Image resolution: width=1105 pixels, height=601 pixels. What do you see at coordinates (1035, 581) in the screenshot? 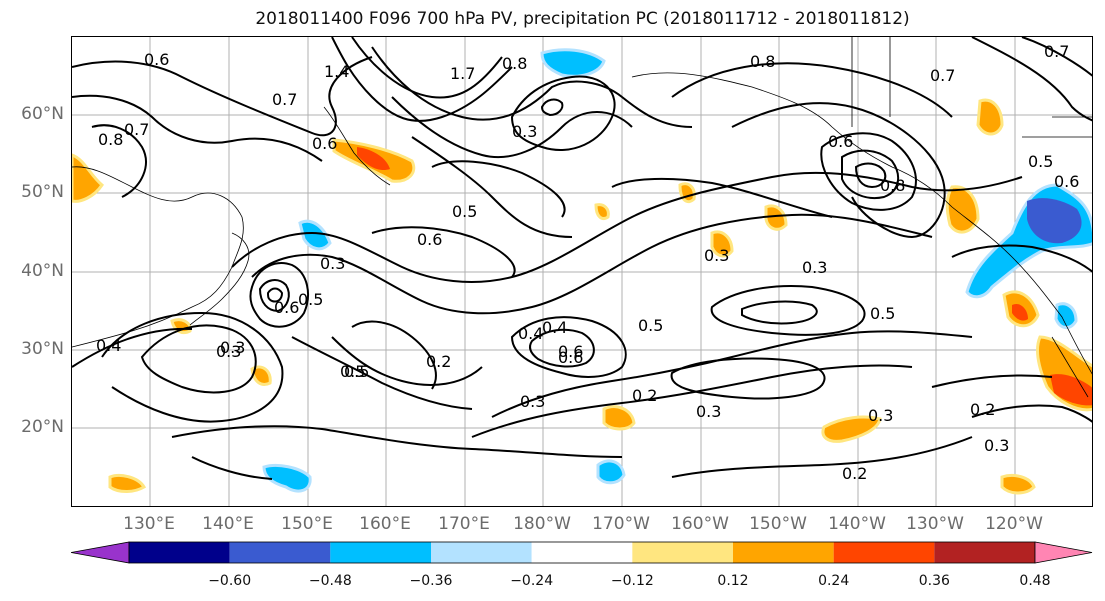
I see `colorbar-tick-label: 0.48` at bounding box center [1035, 581].